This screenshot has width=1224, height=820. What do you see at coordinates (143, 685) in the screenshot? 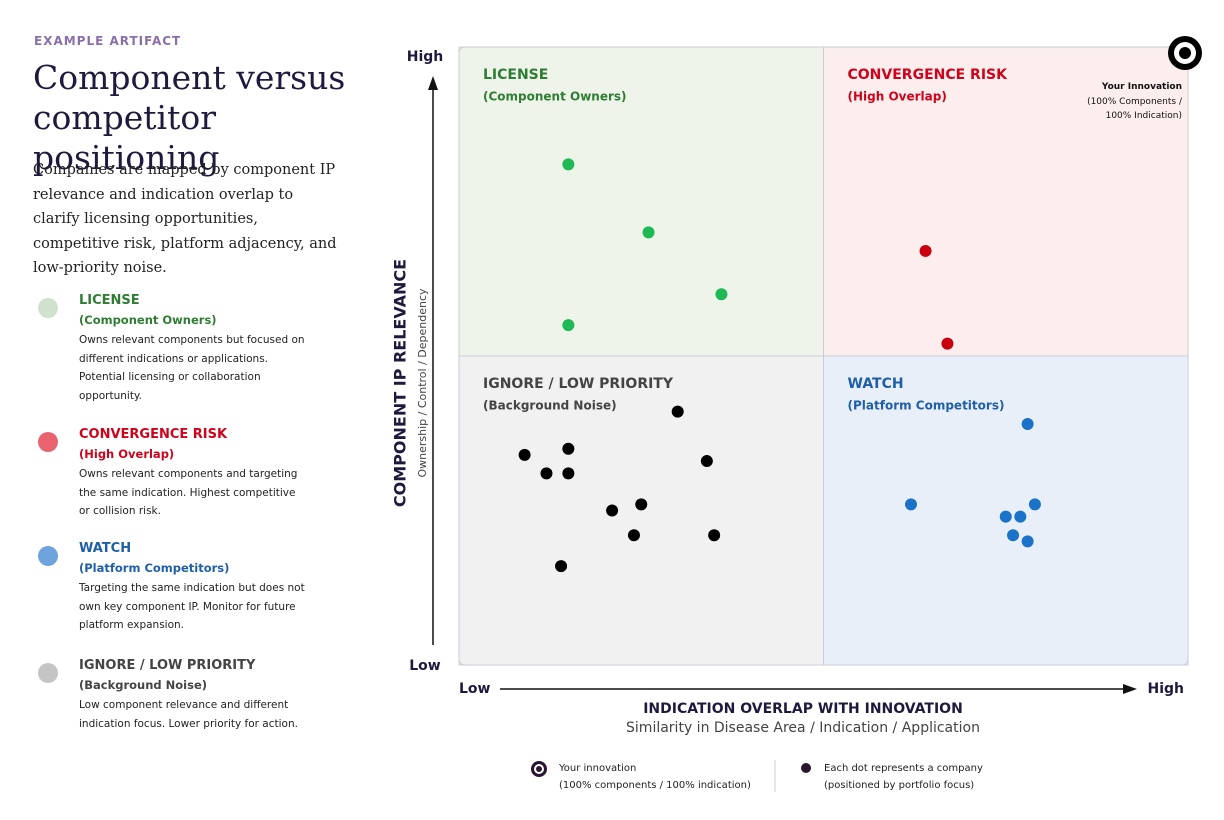
I see `legend-subtitle: (Background Noise)` at bounding box center [143, 685].